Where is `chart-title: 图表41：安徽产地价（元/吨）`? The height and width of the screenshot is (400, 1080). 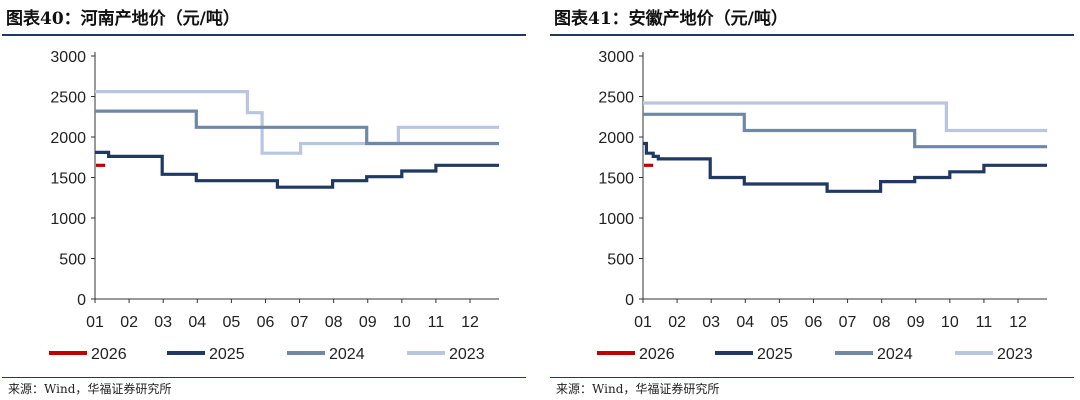 chart-title: 图表41：安徽产地价（元/吨） is located at coordinates (671, 19).